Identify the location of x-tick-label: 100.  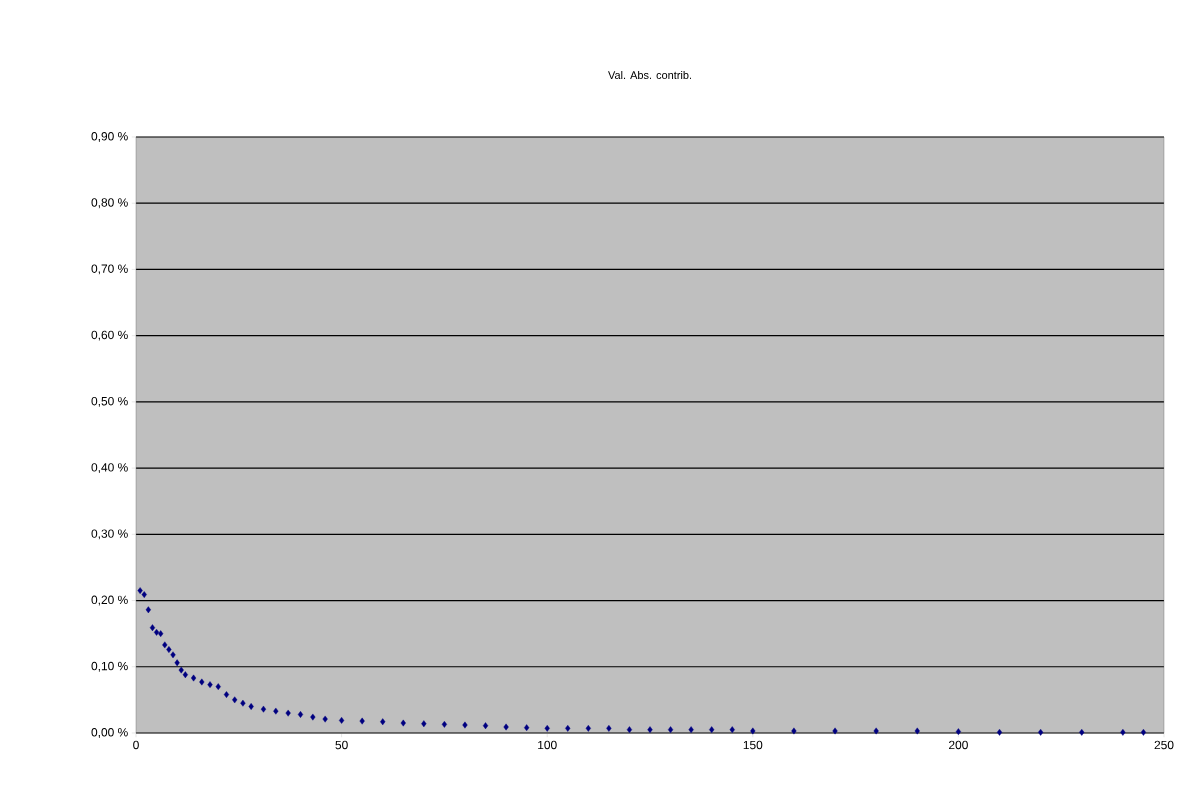
(547, 745).